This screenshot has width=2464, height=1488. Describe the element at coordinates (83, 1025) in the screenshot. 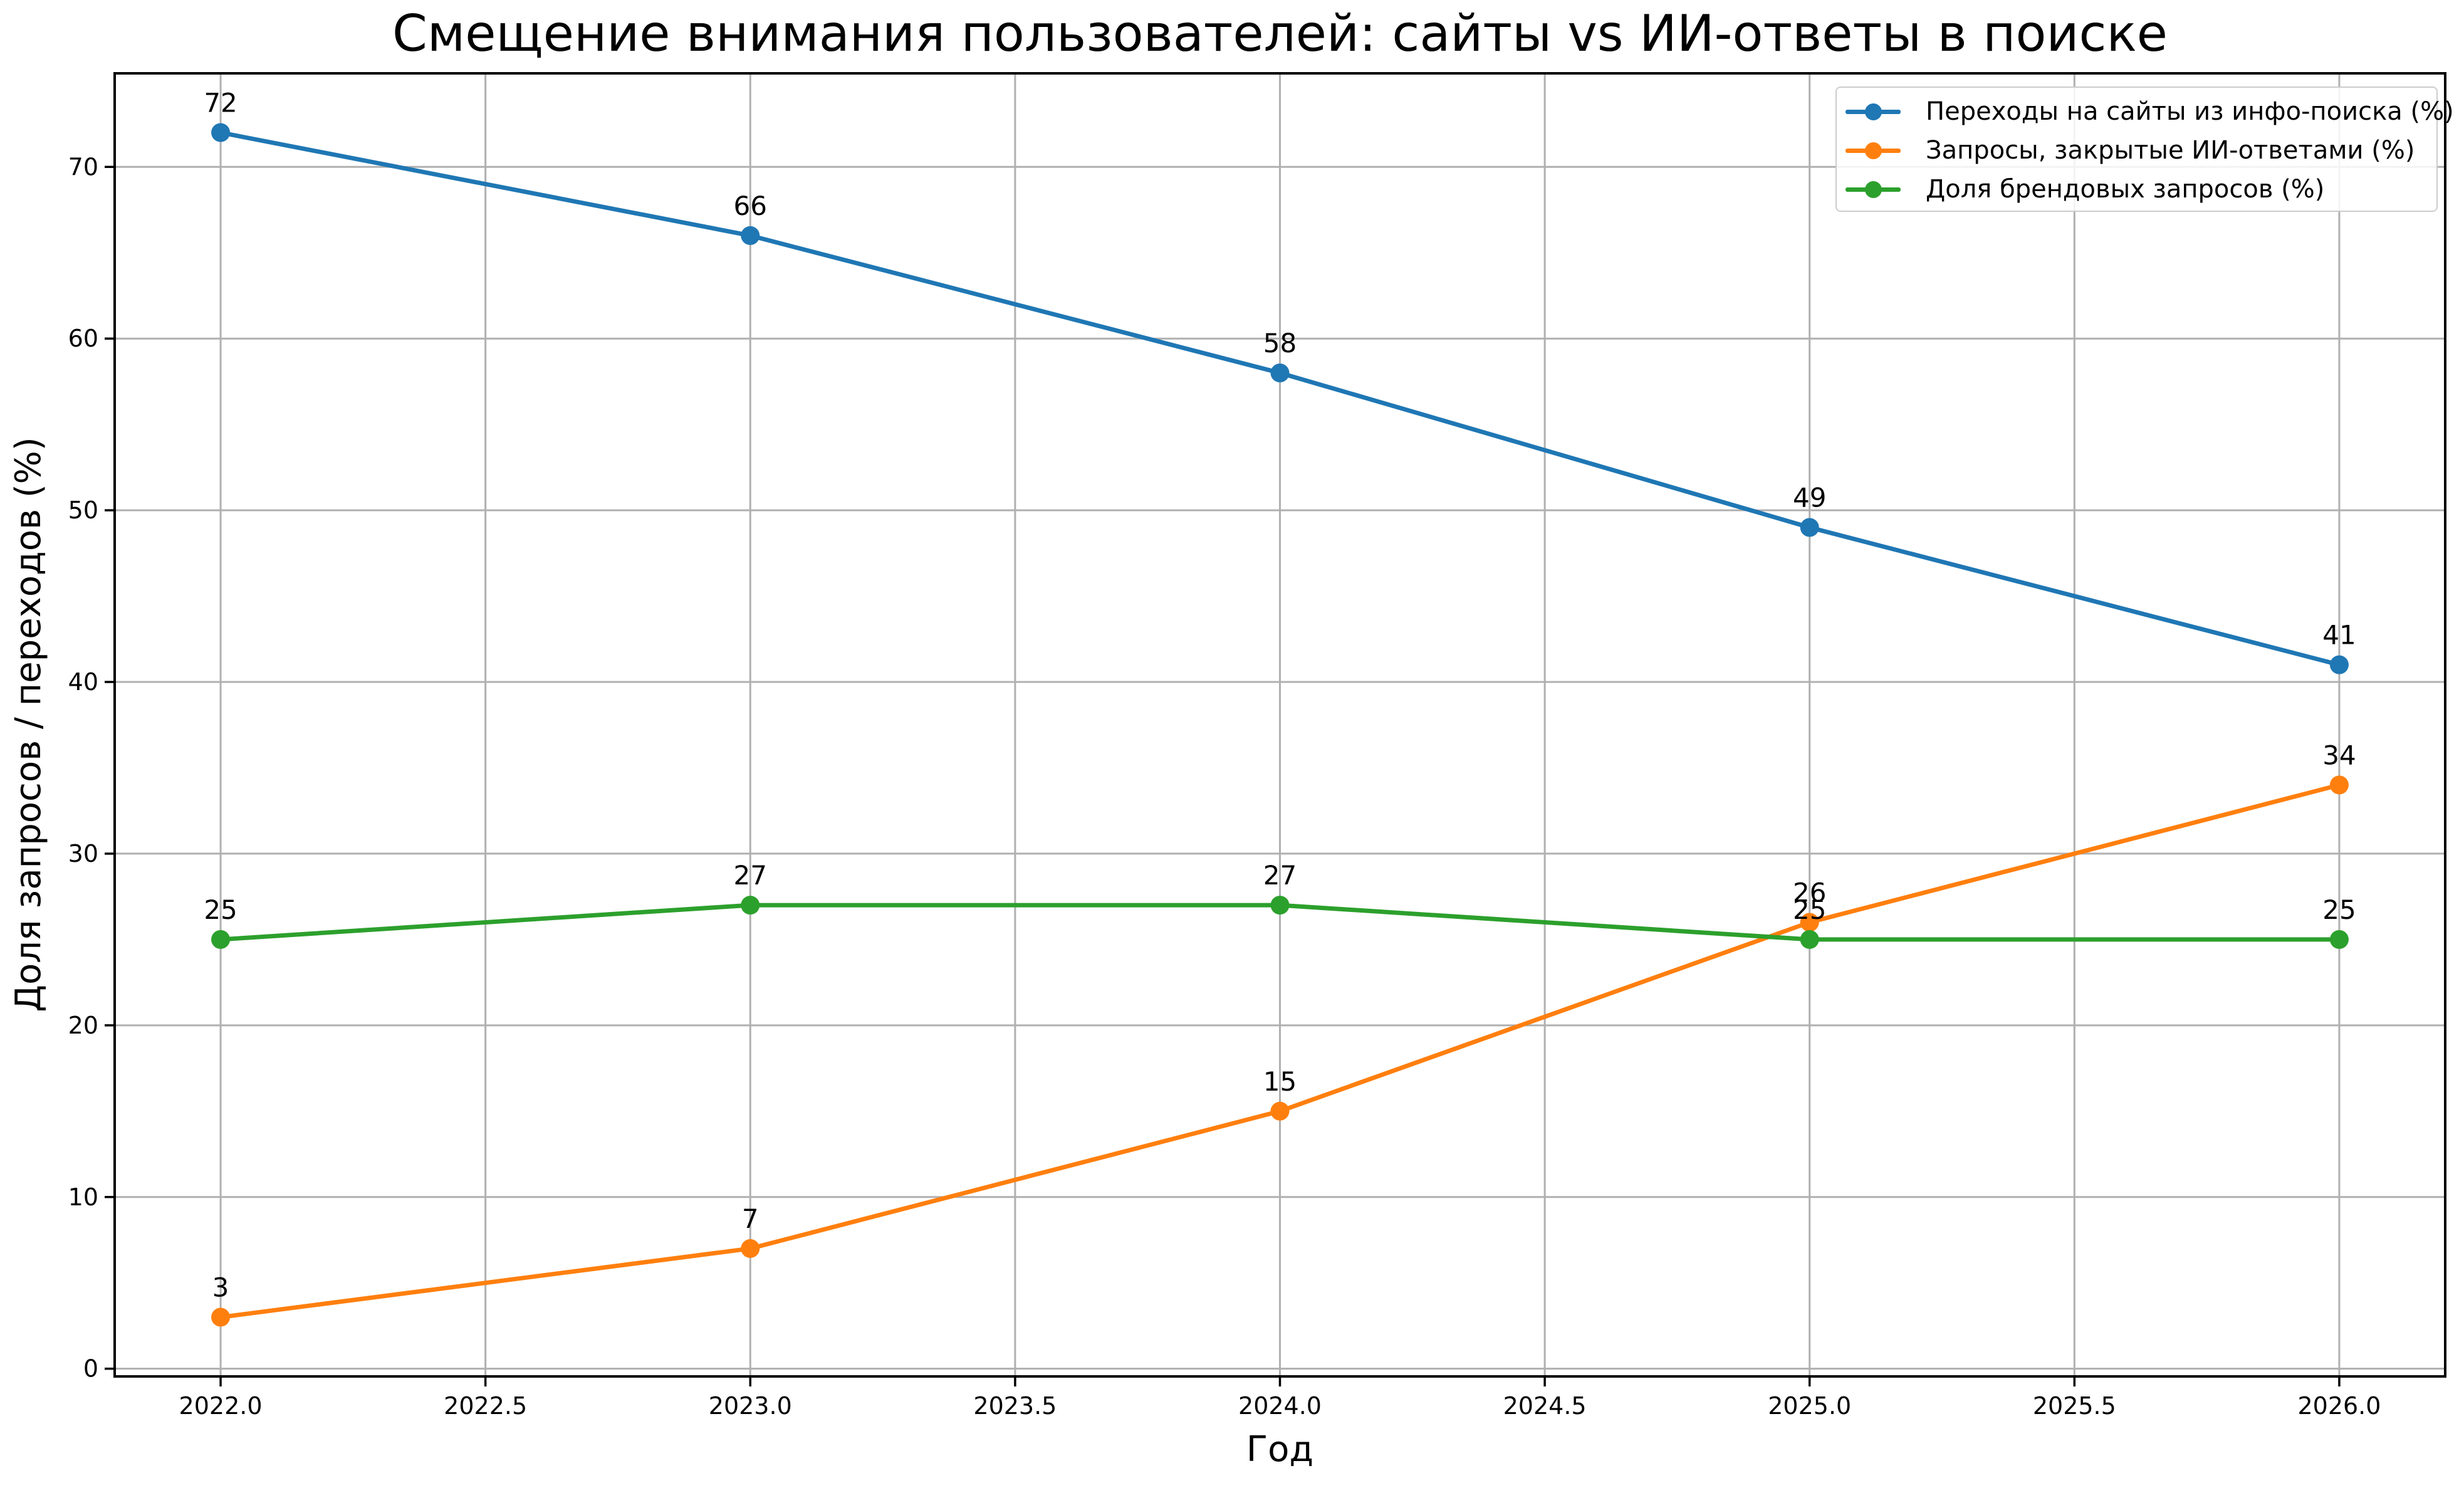

I see `y-tick-label: 20` at that location.